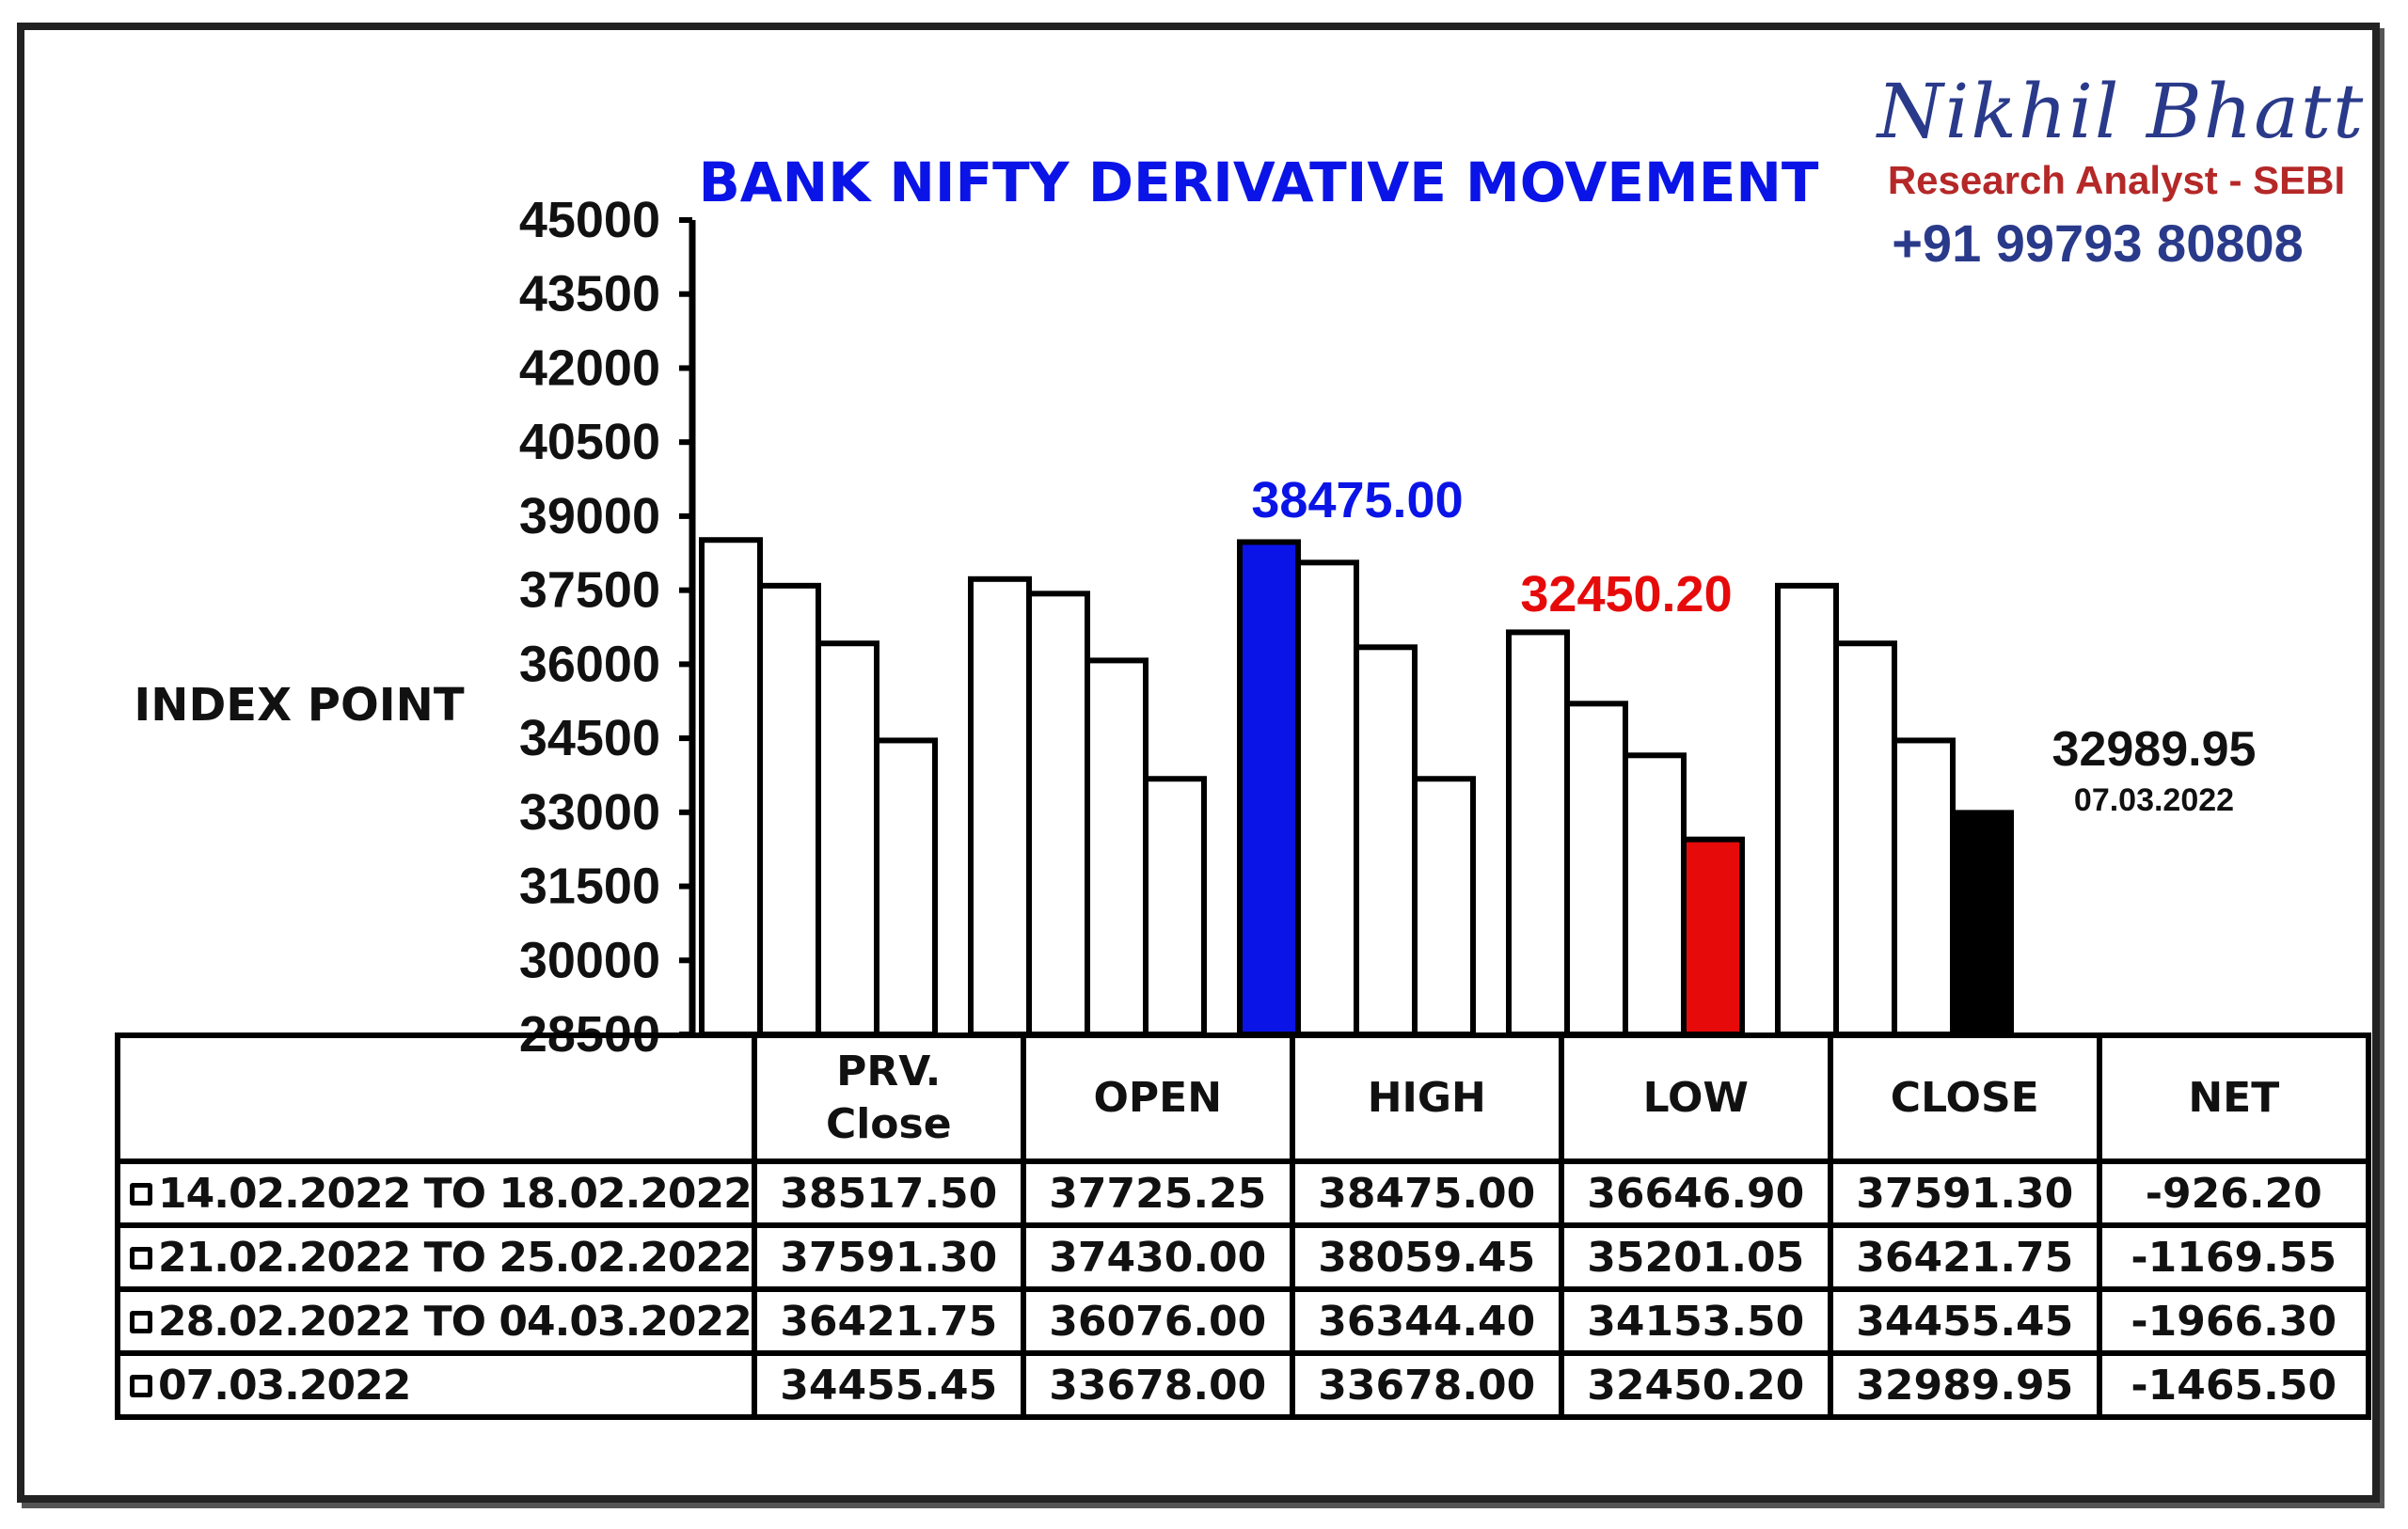  What do you see at coordinates (1259, 182) in the screenshot?
I see `chart-title: BANK NIFTY DERIVATIVE MOVEMENT` at bounding box center [1259, 182].